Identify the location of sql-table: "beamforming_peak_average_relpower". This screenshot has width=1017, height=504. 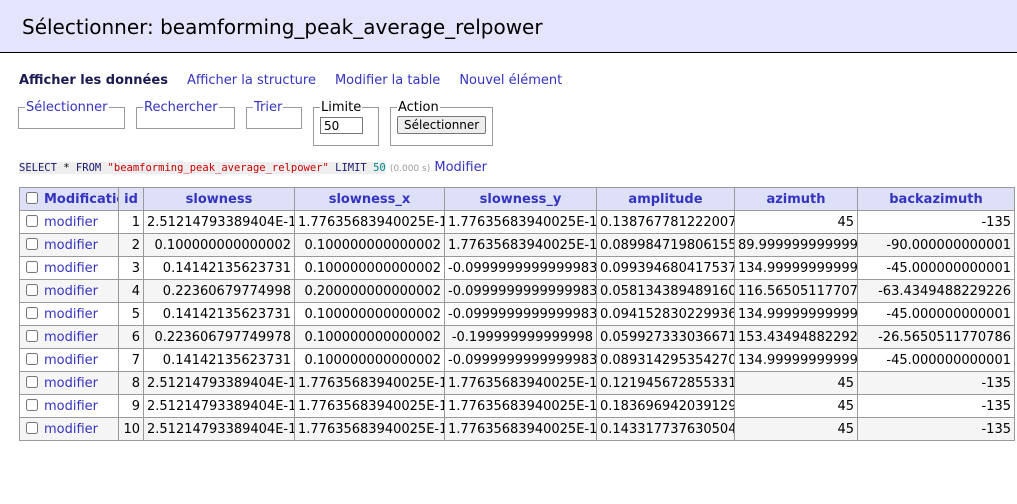
(218, 168).